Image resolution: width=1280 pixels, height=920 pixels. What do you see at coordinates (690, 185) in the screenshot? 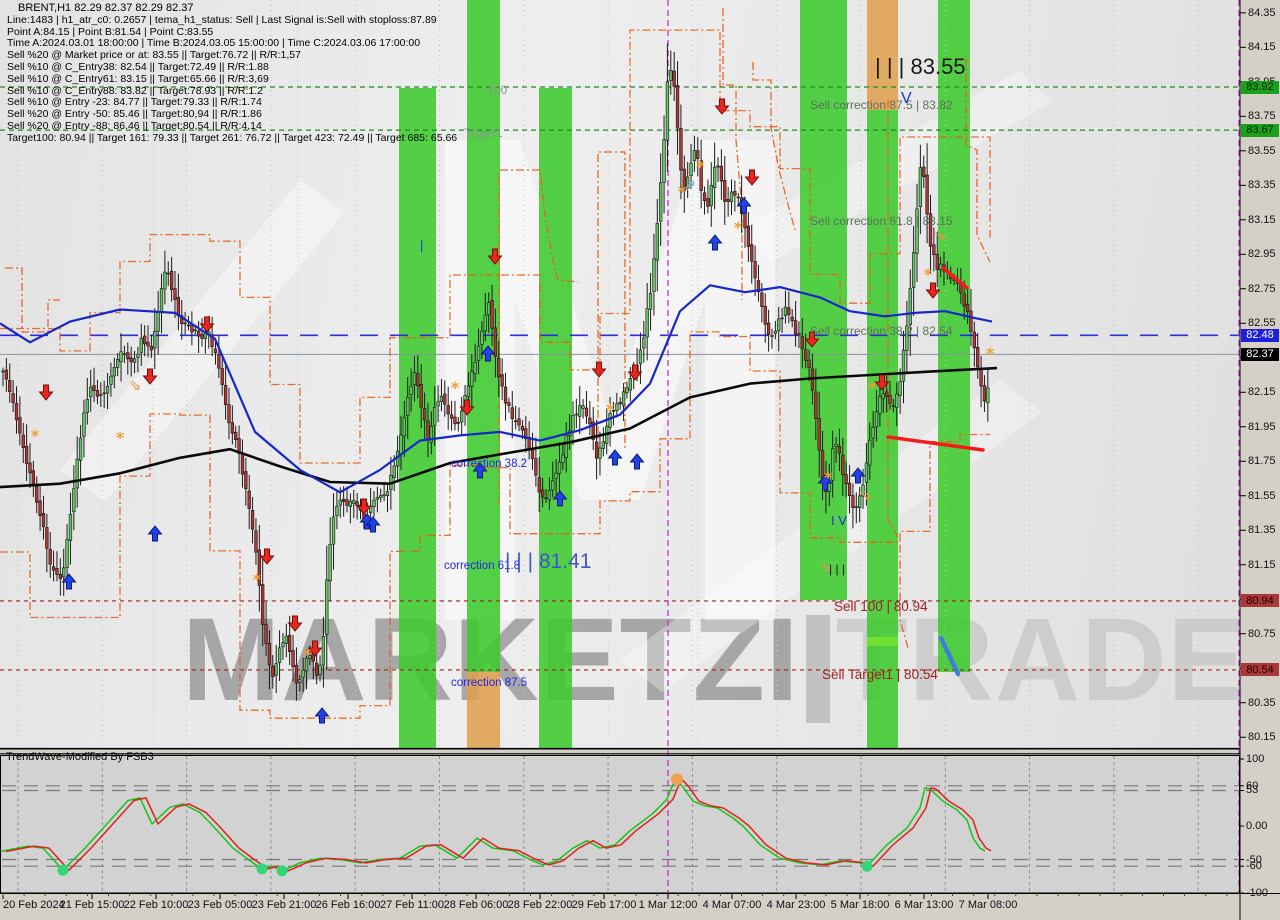
I see `hollow-arrow-ne-icon: ⇗` at bounding box center [690, 185].